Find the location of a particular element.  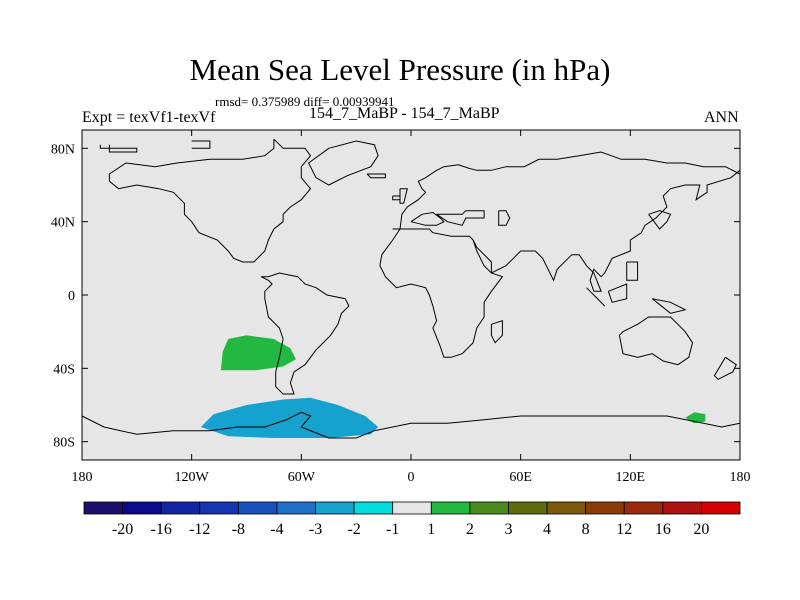

y-tick-label: 40S is located at coordinates (64, 369).